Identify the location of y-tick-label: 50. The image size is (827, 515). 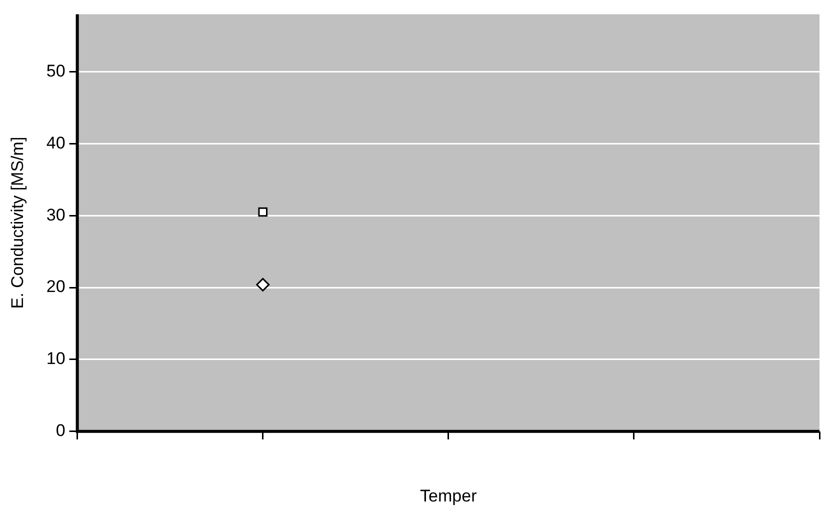
(56, 70).